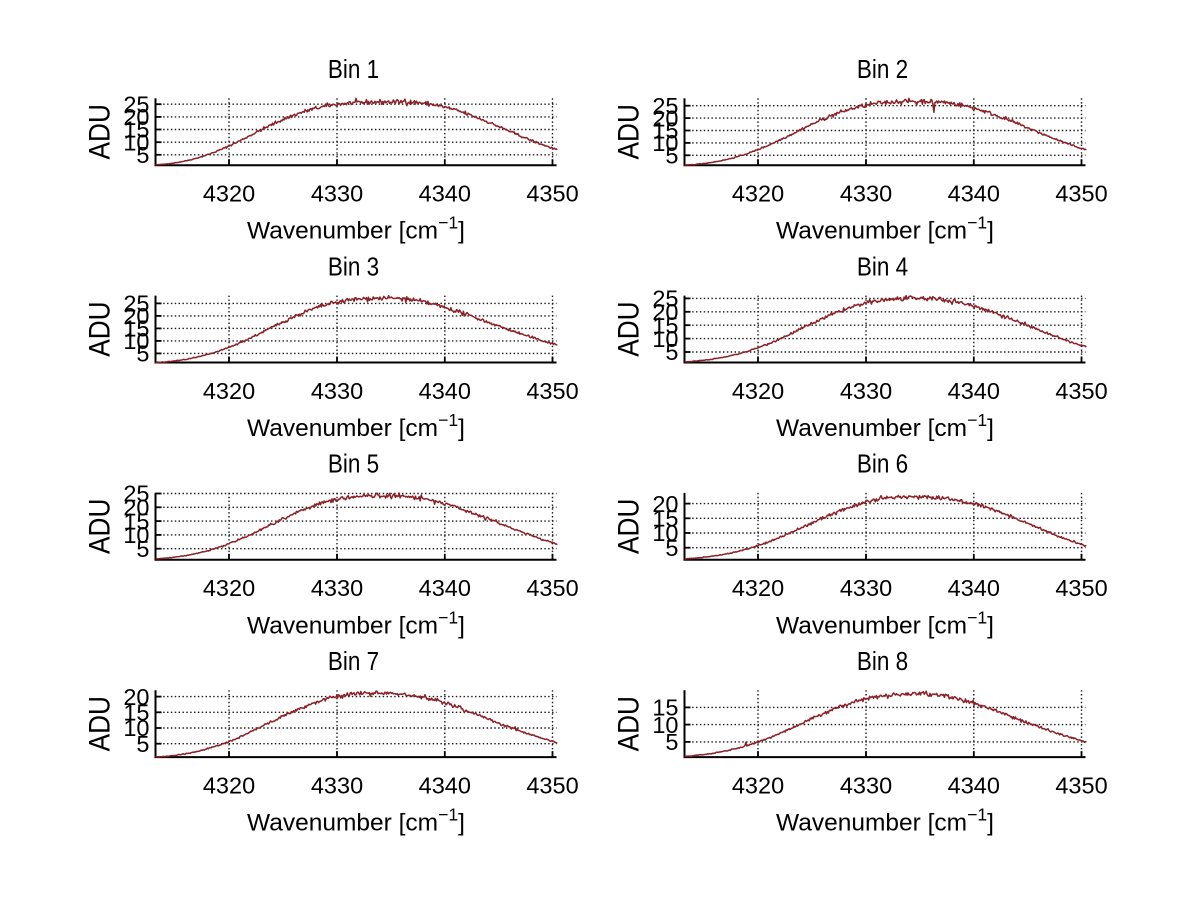 This screenshot has height=906, width=1200. I want to click on svg-text: Bin 8, so click(882, 661).